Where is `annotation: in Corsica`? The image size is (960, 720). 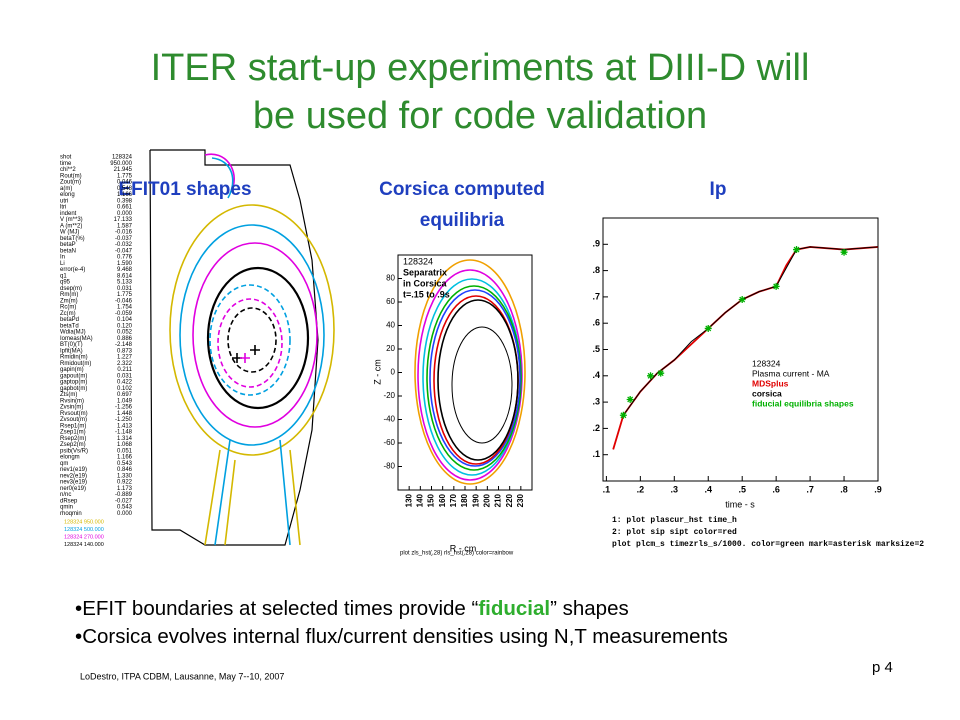 annotation: in Corsica is located at coordinates (425, 283).